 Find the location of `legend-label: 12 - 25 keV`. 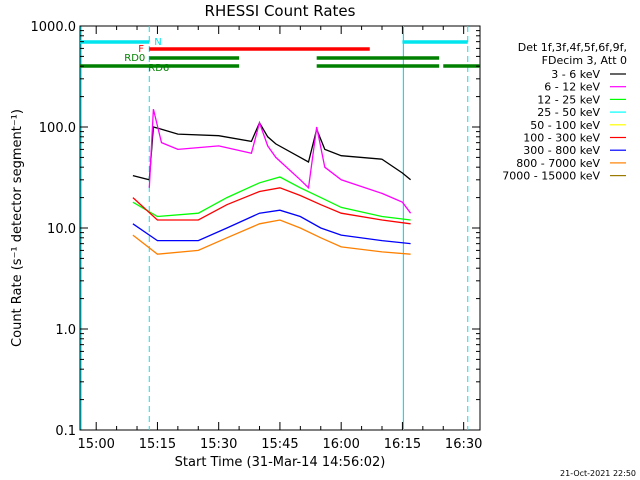

legend-label: 12 - 25 keV is located at coordinates (568, 99).